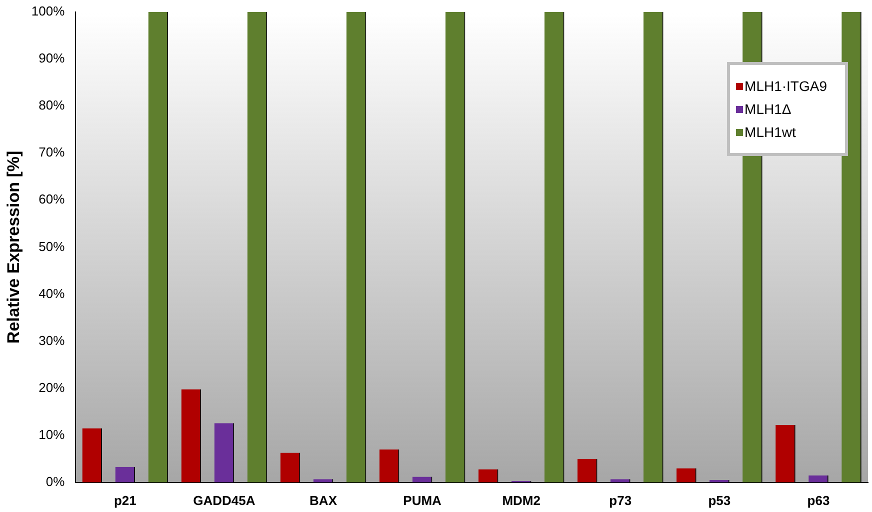 This screenshot has height=512, width=872. Describe the element at coordinates (48, 11) in the screenshot. I see `y-tick-label: 100%` at that location.